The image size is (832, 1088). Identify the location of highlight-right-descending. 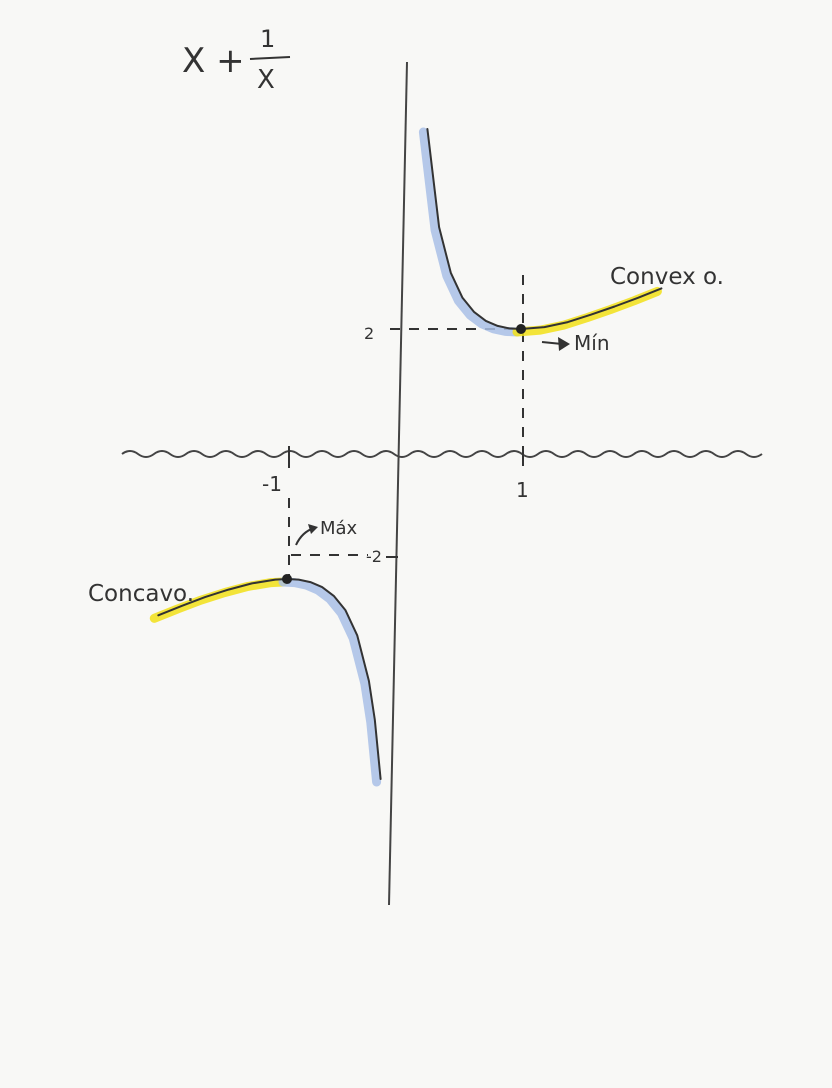
(470, 232).